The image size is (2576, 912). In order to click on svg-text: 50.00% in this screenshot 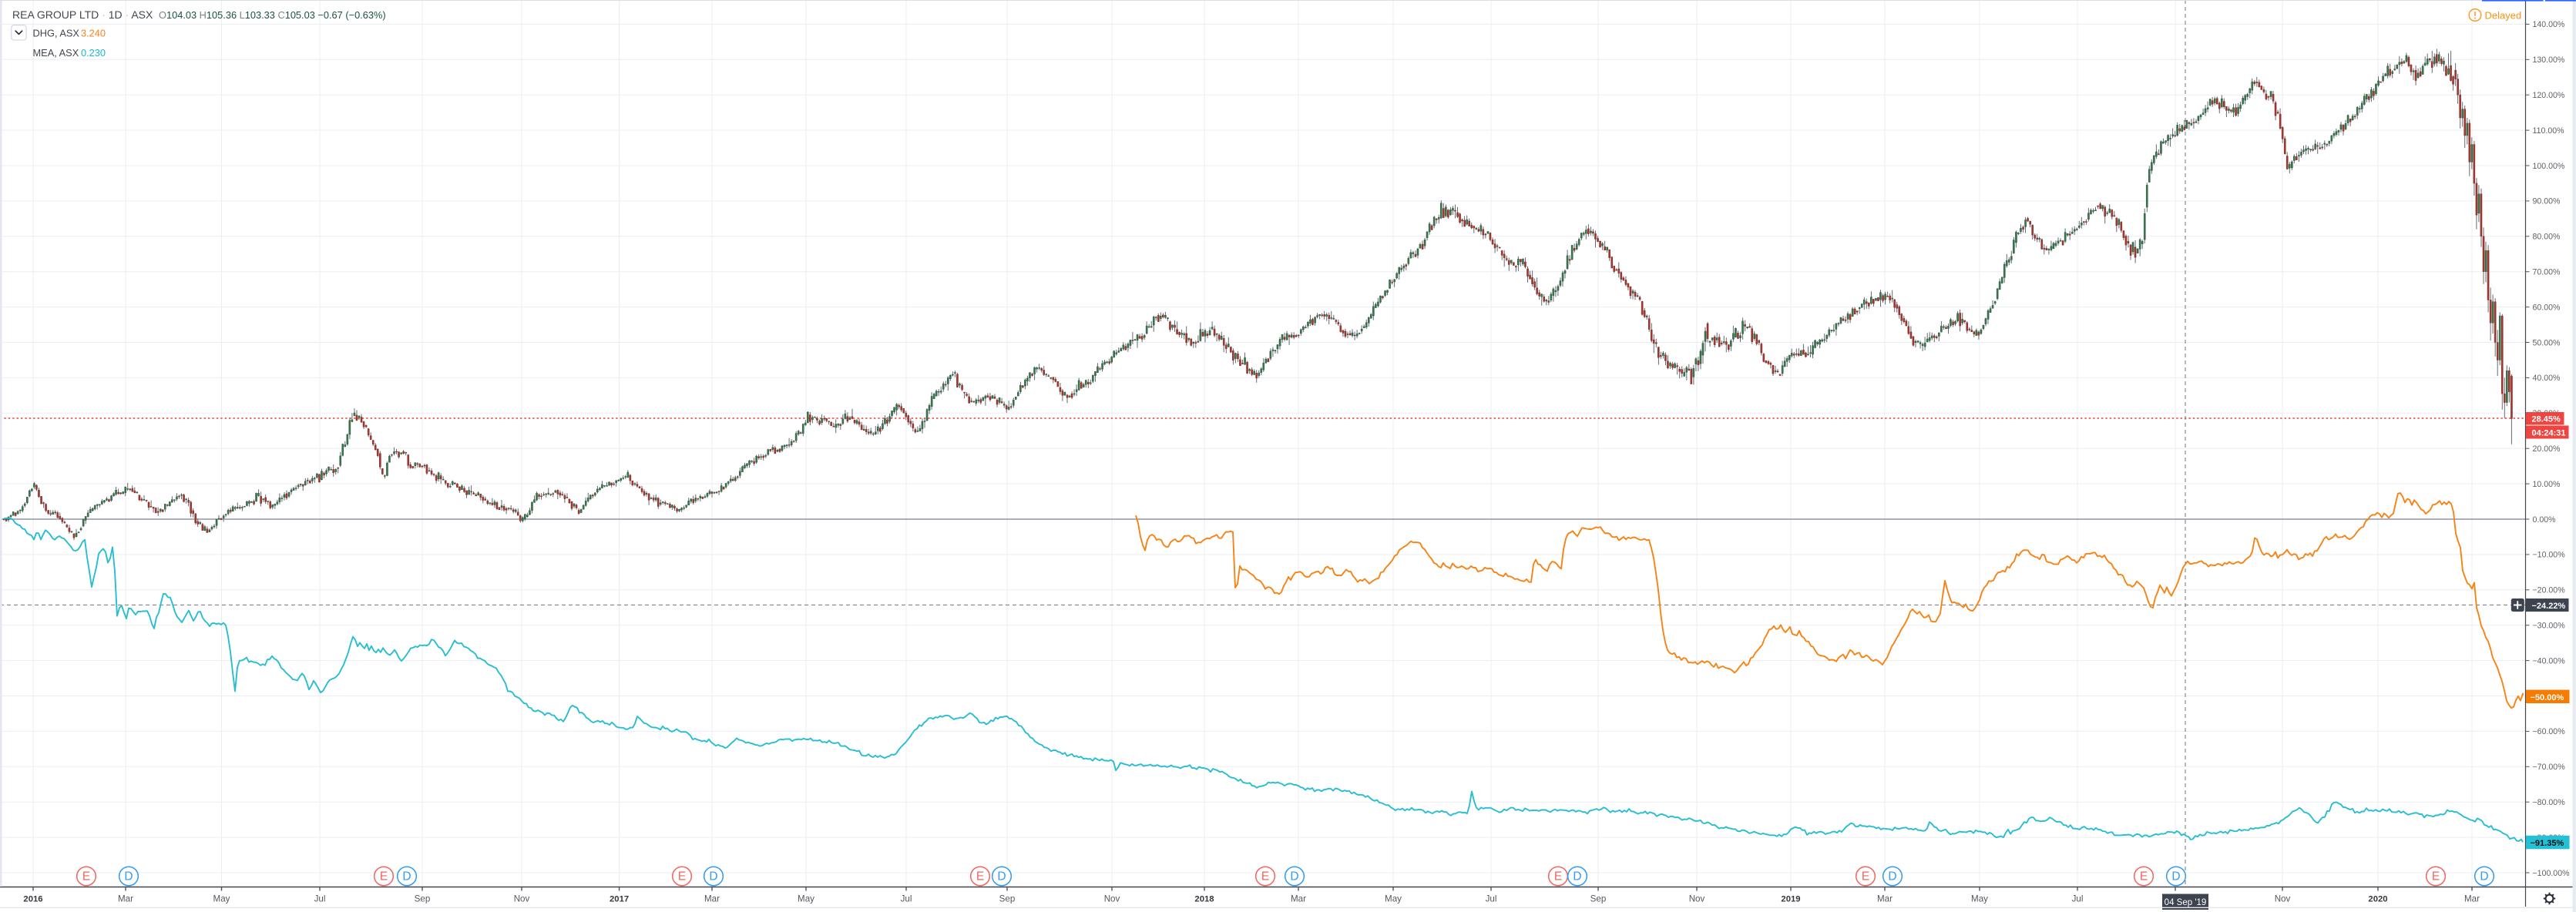, I will do `click(2547, 342)`.